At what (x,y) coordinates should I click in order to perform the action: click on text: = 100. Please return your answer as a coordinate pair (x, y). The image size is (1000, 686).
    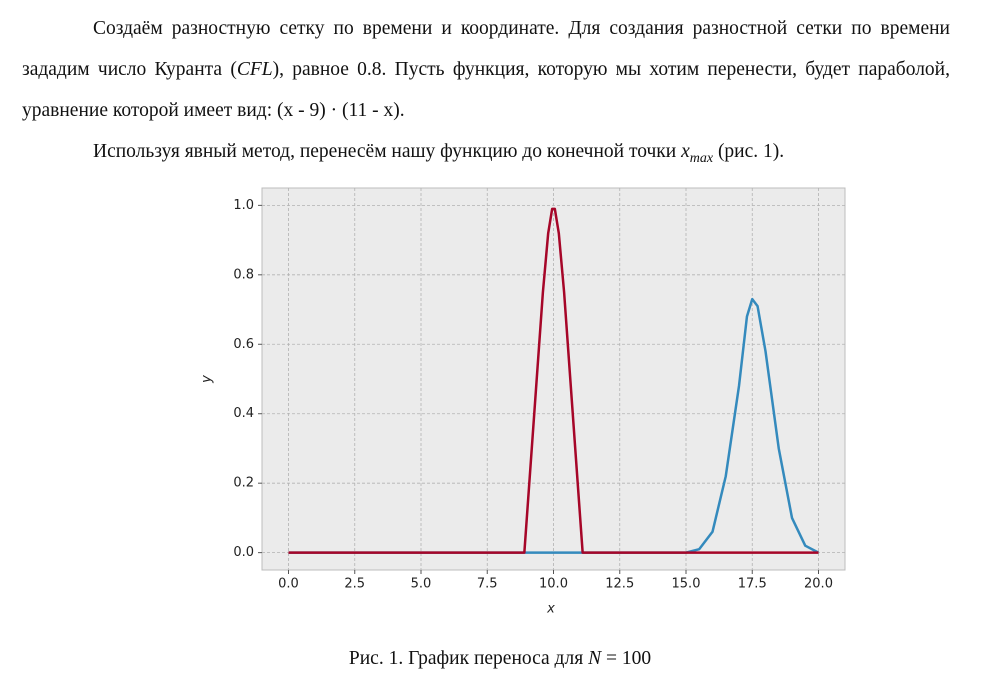
    Looking at the image, I should click on (626, 658).